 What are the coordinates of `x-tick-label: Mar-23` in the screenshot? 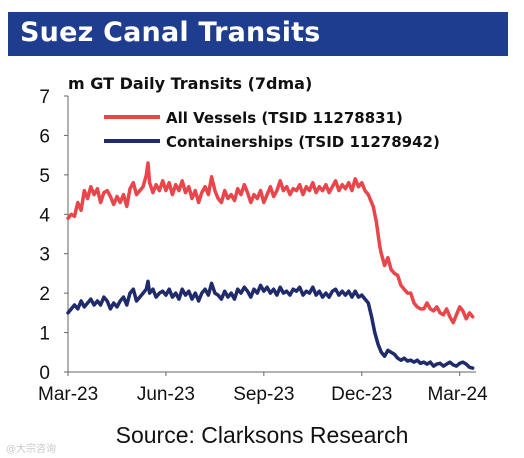 It's located at (68, 394).